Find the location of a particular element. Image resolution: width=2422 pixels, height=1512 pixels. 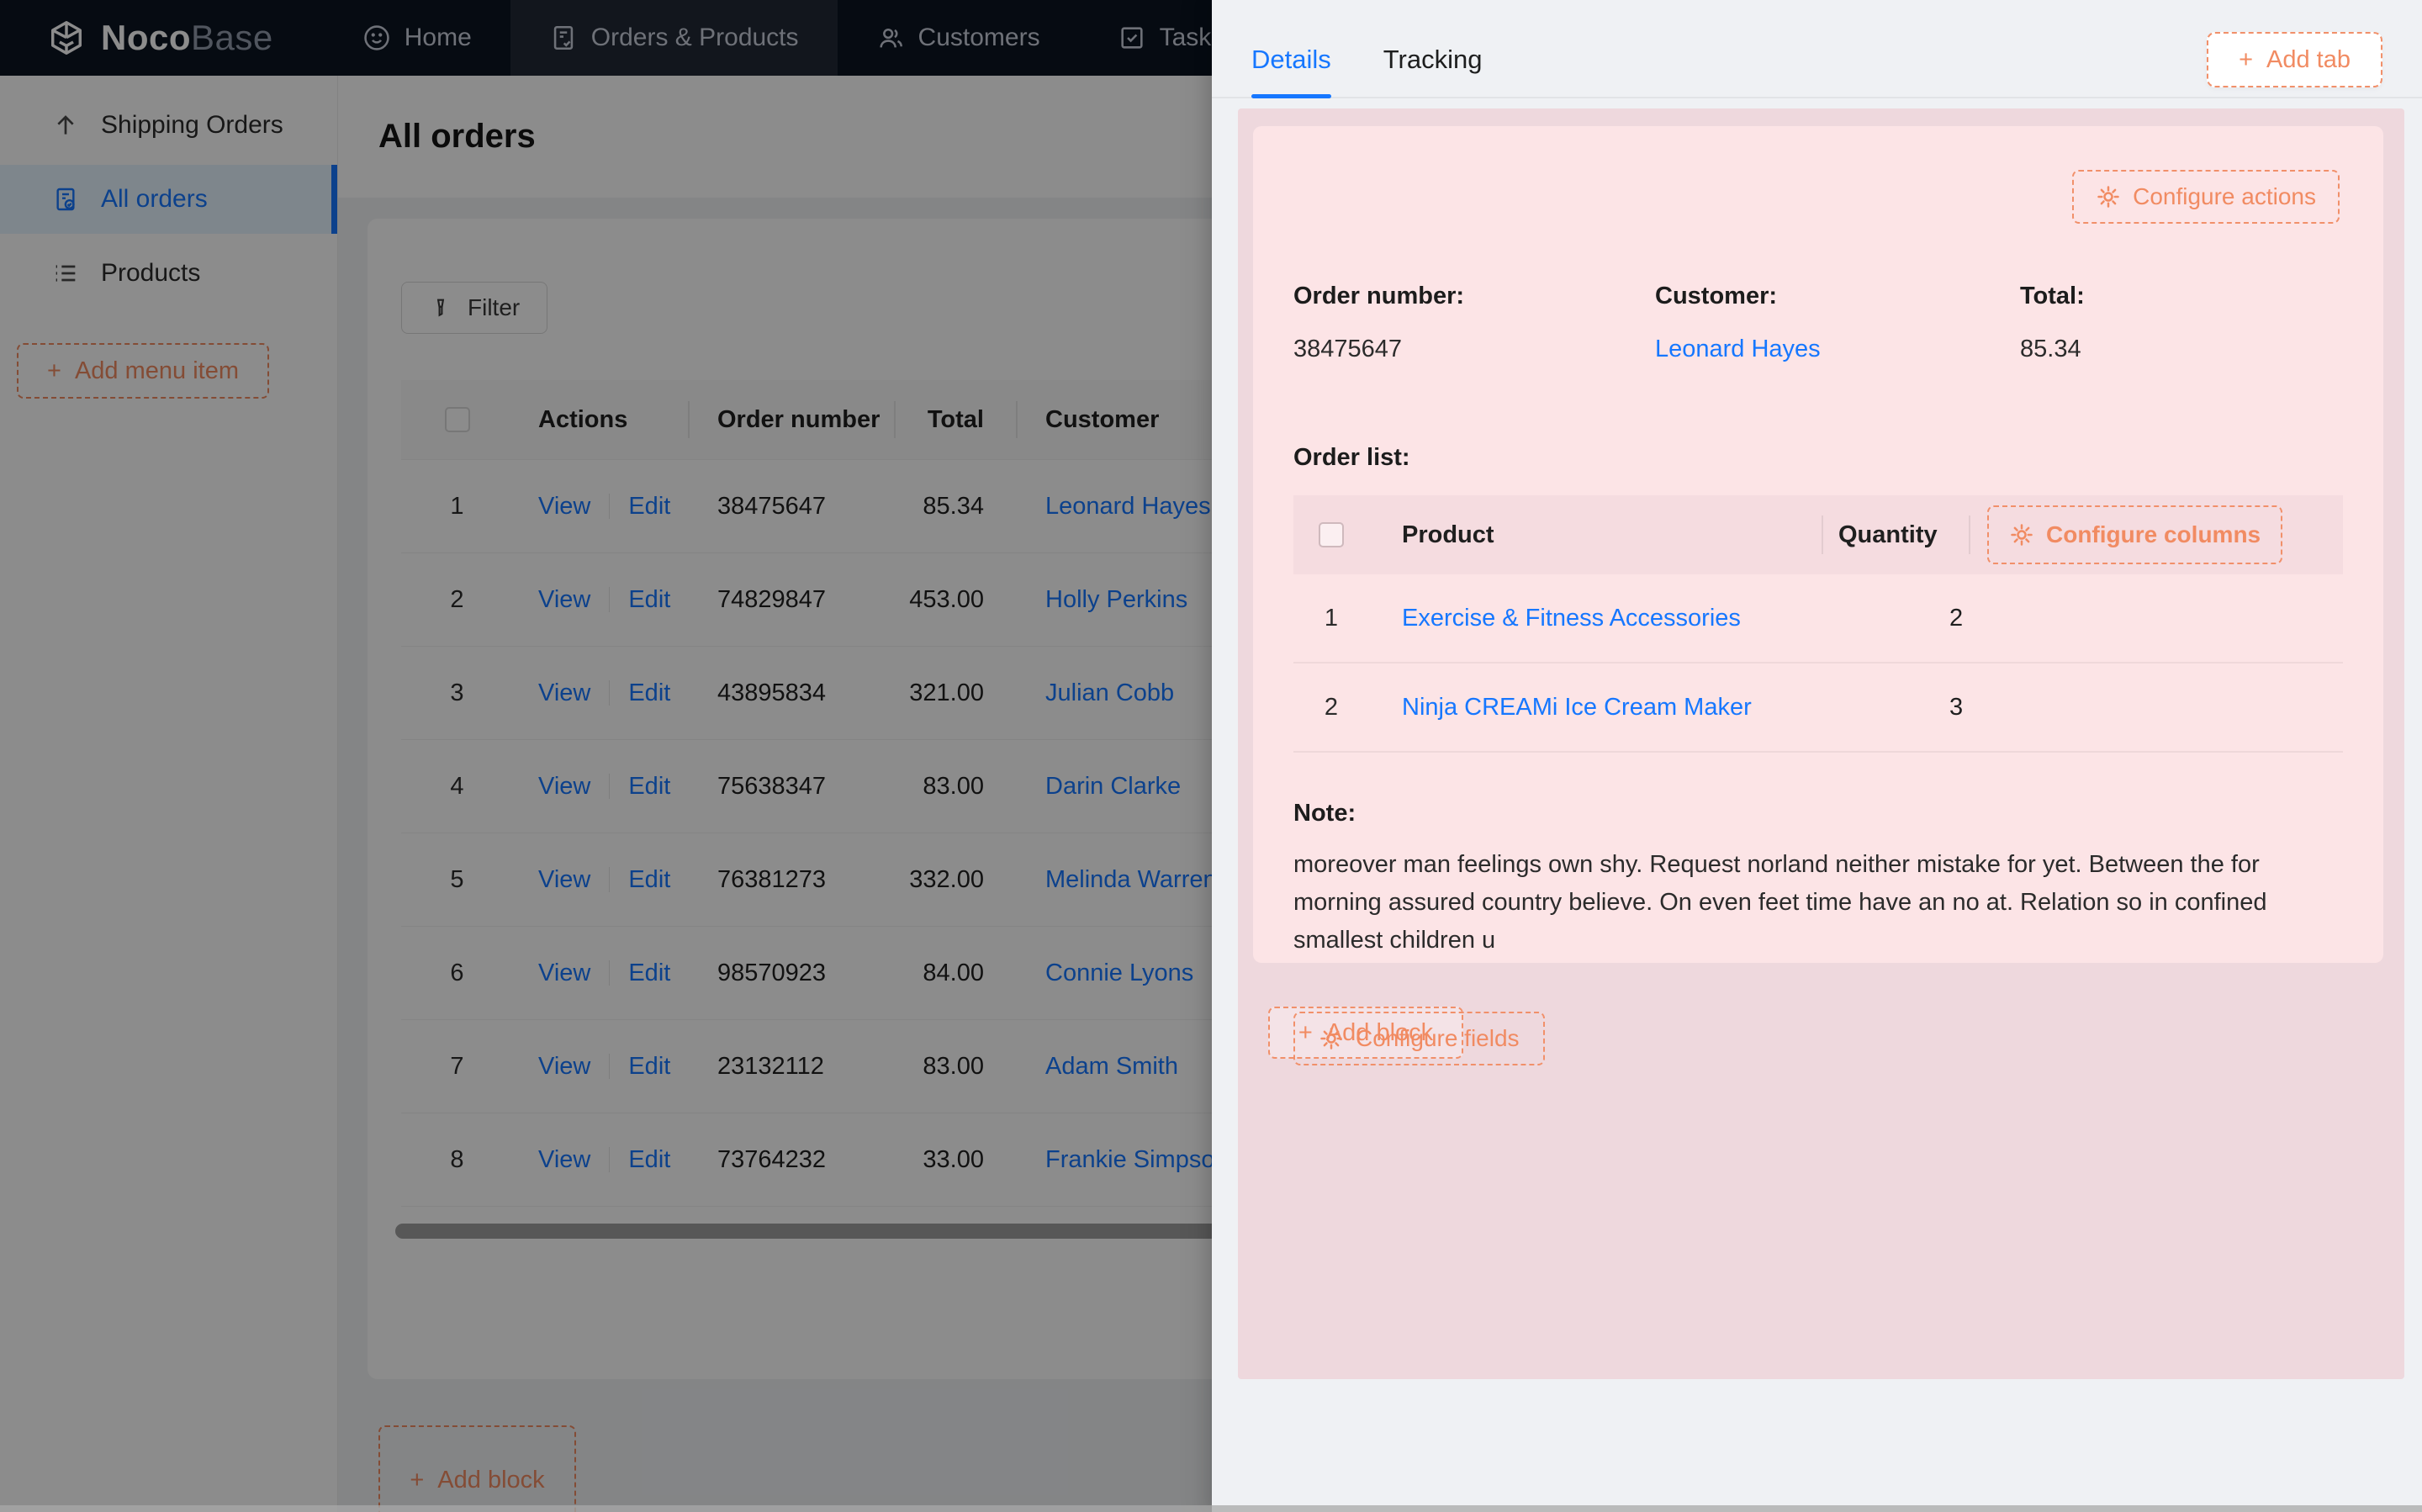

order-number-cell: 23132112 is located at coordinates (770, 1066).